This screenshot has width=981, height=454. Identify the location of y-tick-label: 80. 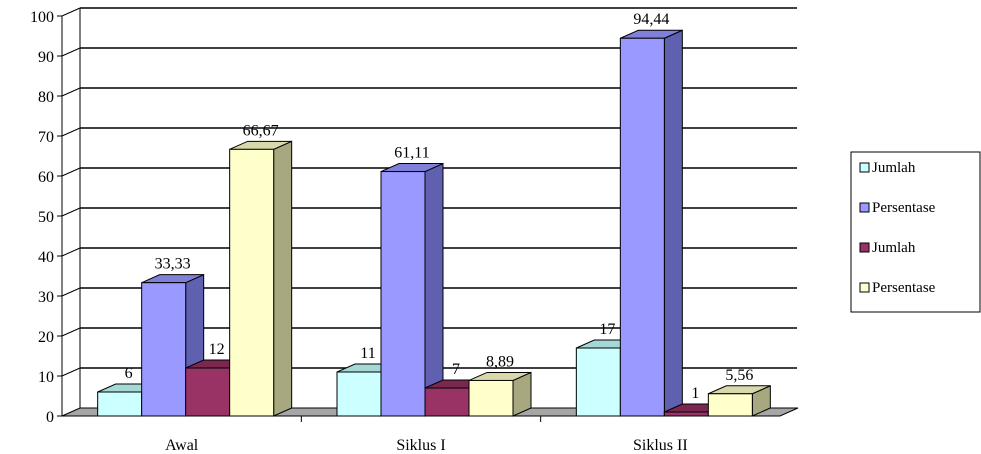
(46, 97).